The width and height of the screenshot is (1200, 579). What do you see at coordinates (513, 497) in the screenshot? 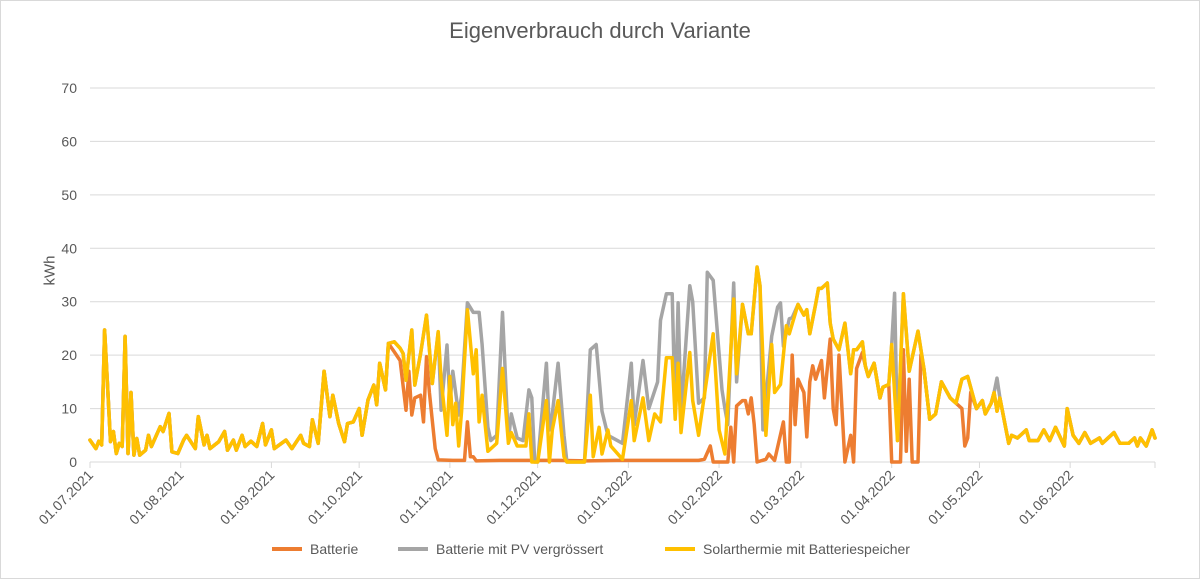
I see `x-tick-label: 01.12.2021` at bounding box center [513, 497].